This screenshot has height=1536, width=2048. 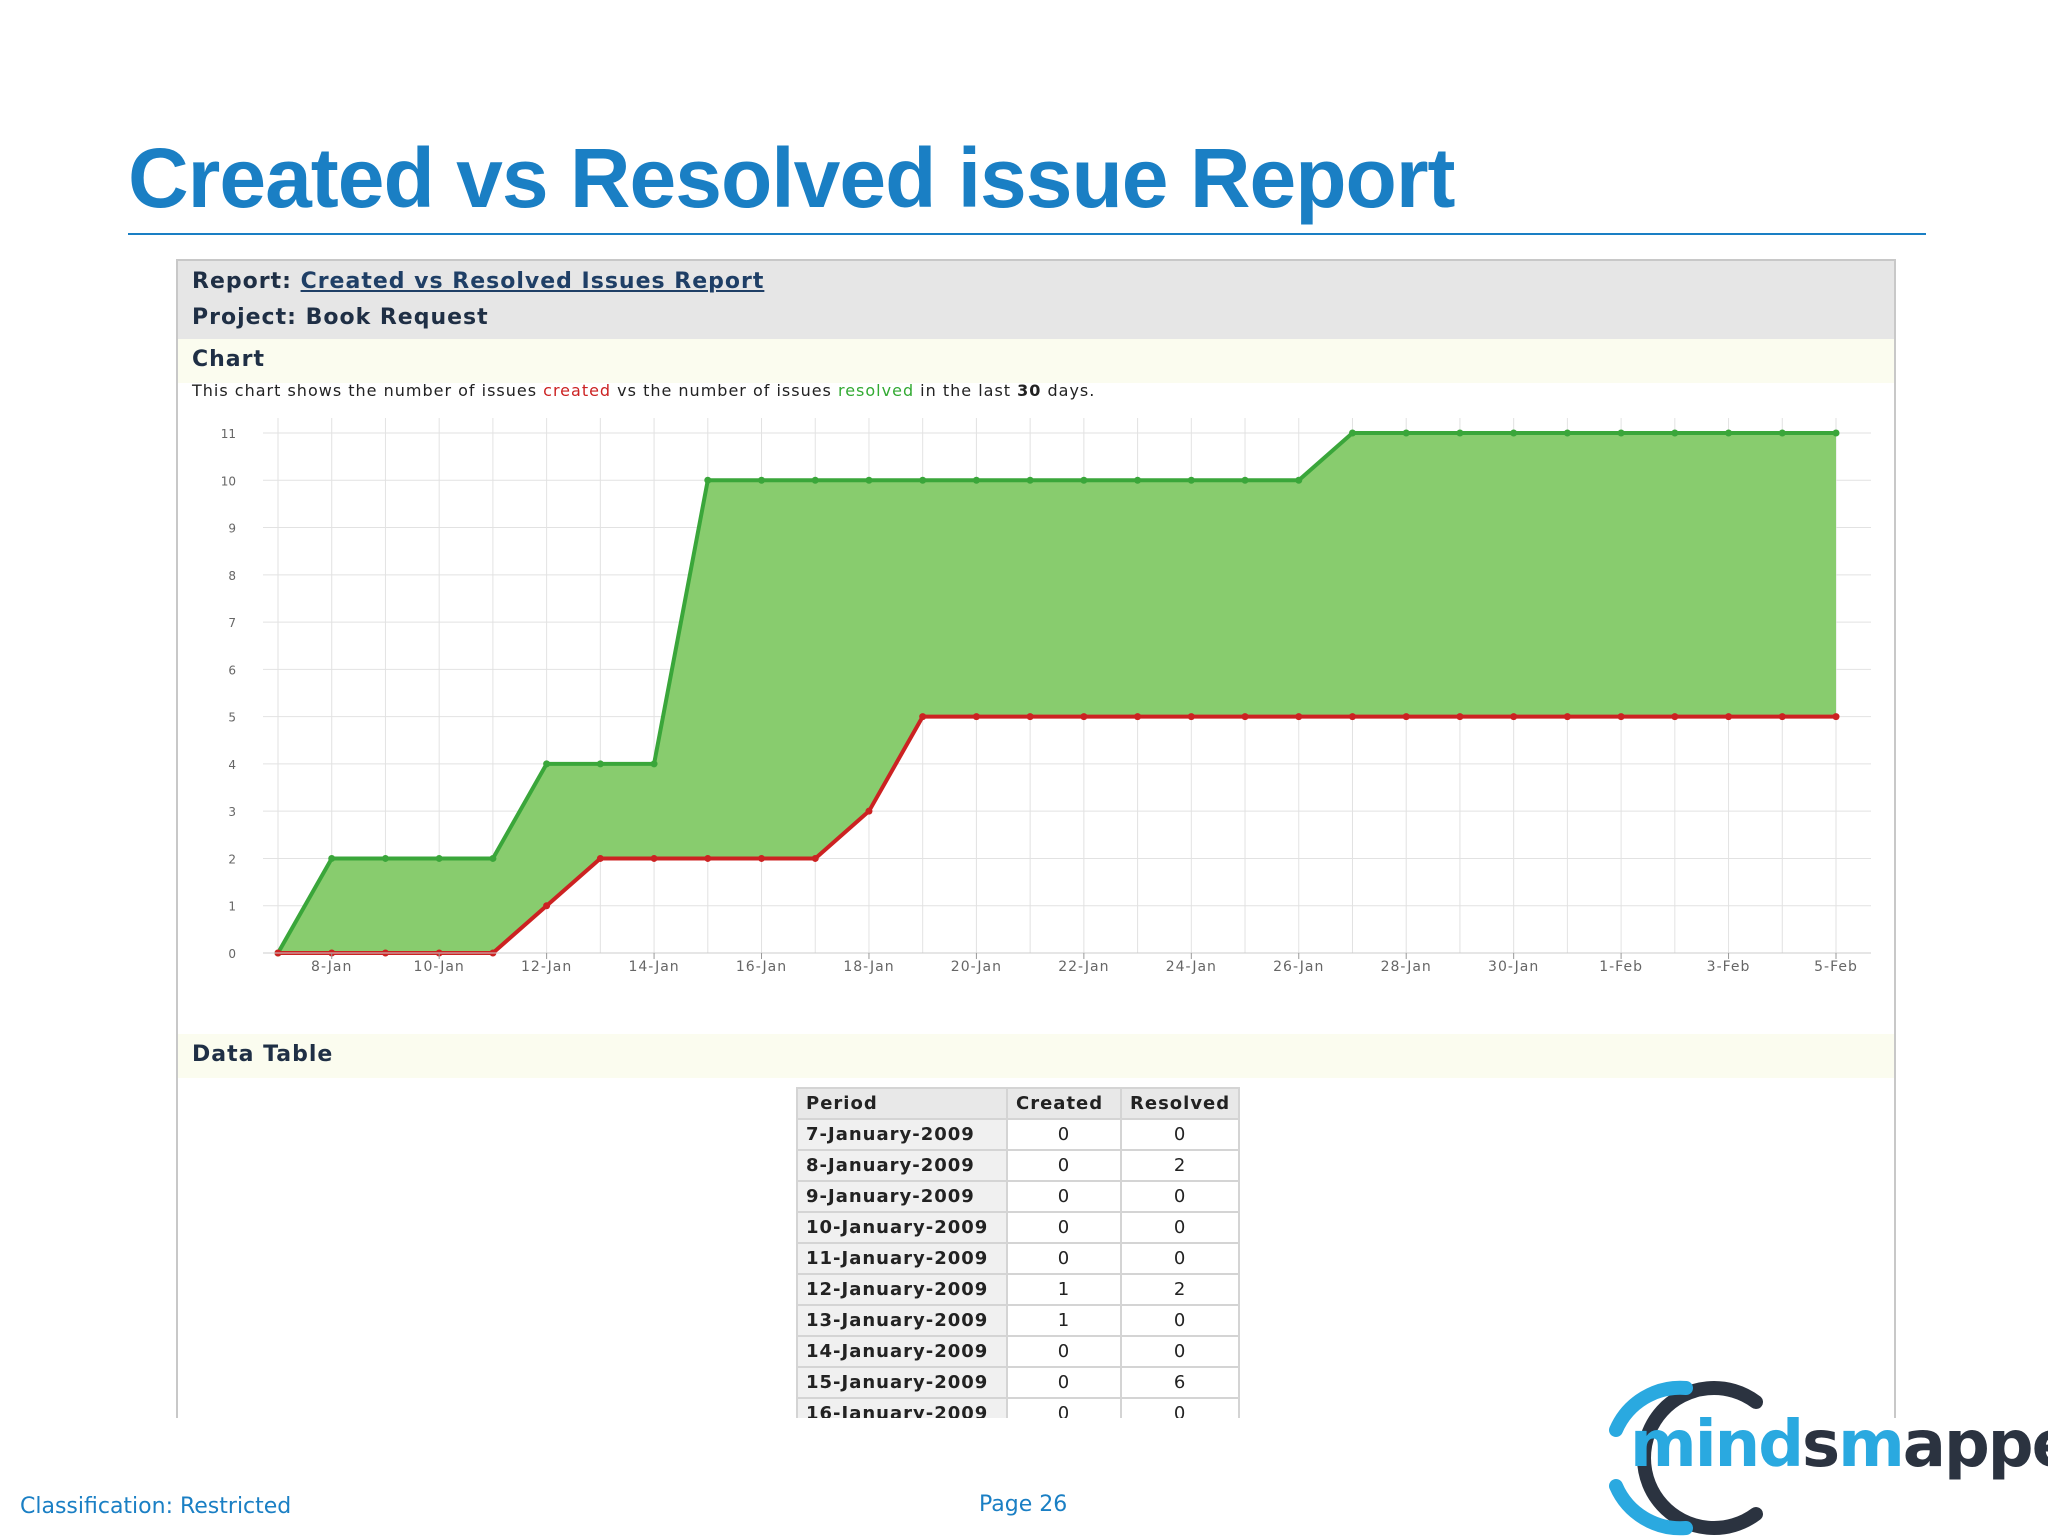 What do you see at coordinates (546, 967) in the screenshot?
I see `x-tick-label: 12-Jan` at bounding box center [546, 967].